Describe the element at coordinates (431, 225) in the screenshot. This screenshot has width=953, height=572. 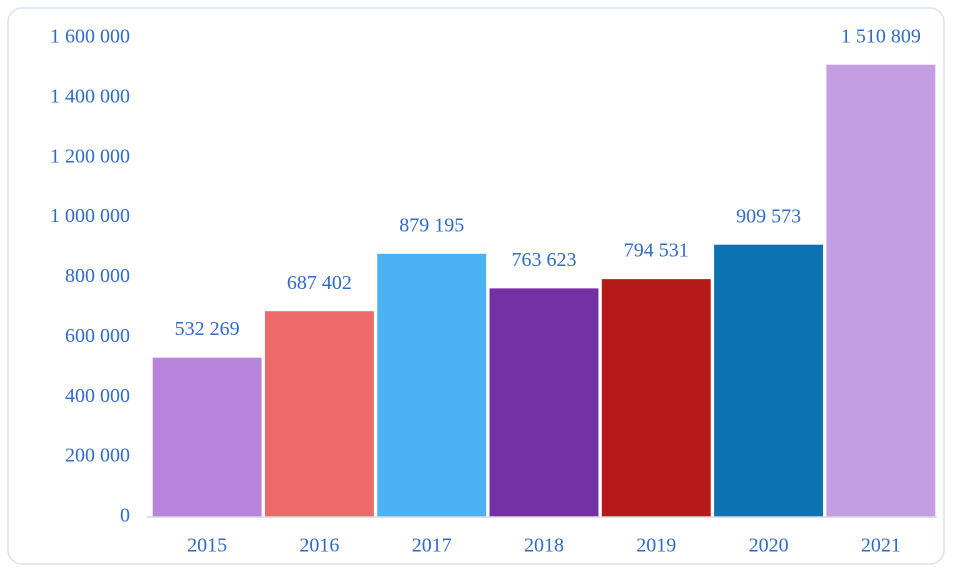
I see `value-label: 879 195` at that location.